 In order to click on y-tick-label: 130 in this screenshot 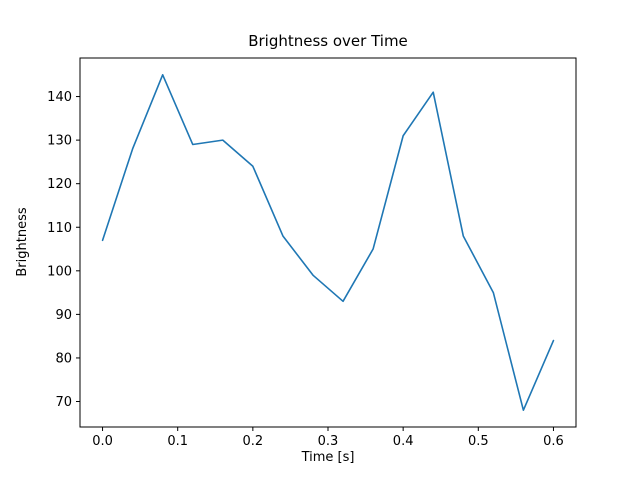, I will do `click(59, 141)`.